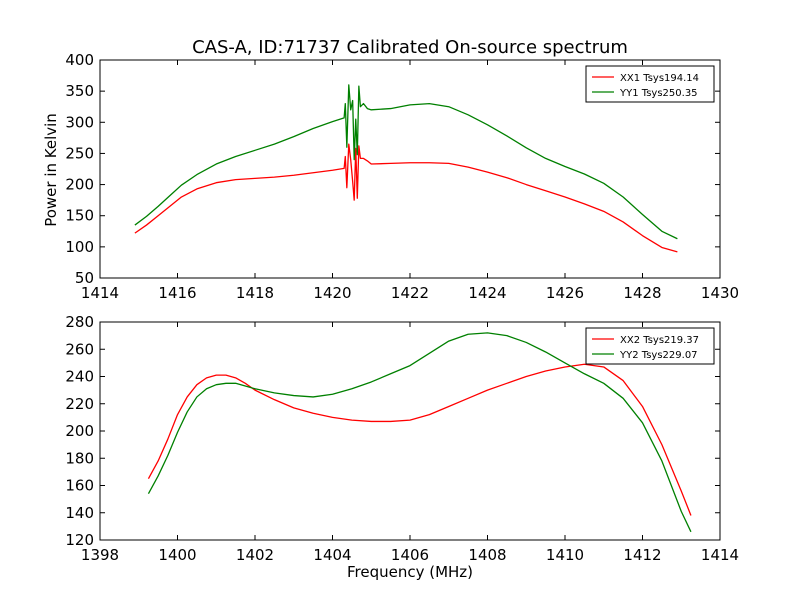 The image size is (800, 600). I want to click on bottom-x-tick-label: 1402, so click(255, 555).